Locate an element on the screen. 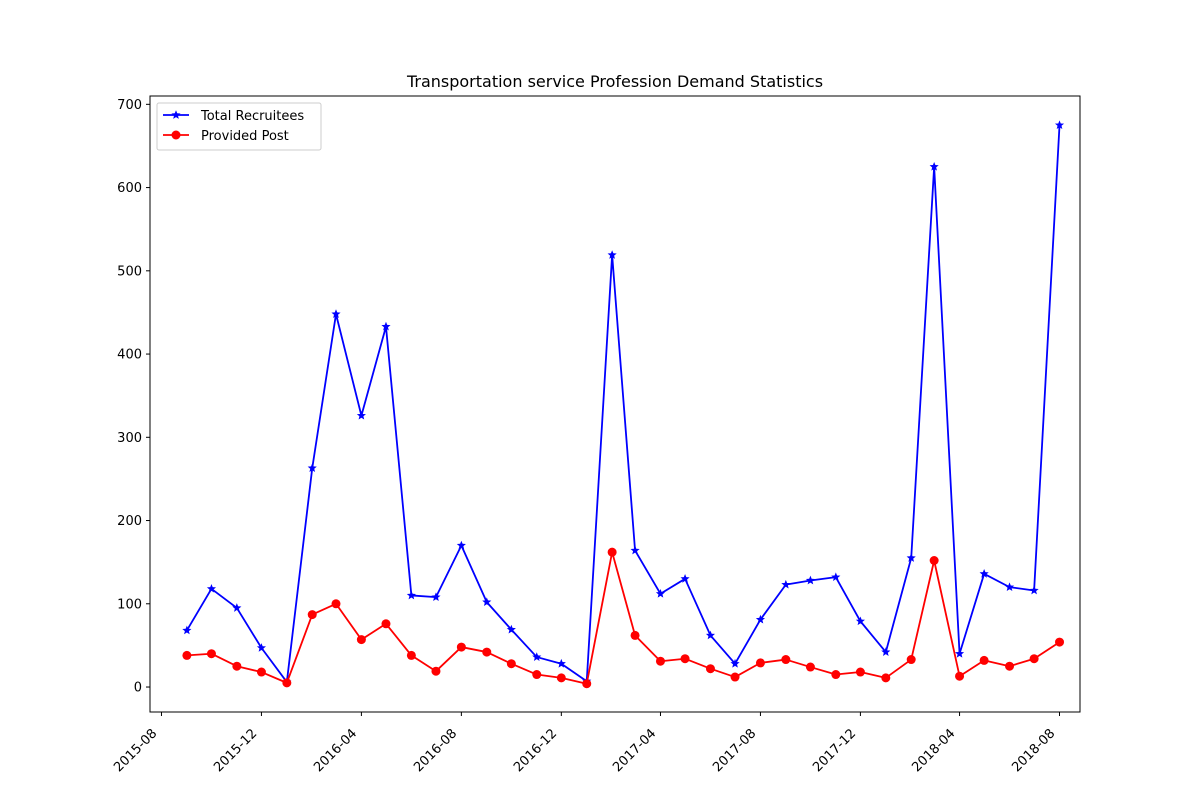  y-tick-label: 500 is located at coordinates (129, 271).